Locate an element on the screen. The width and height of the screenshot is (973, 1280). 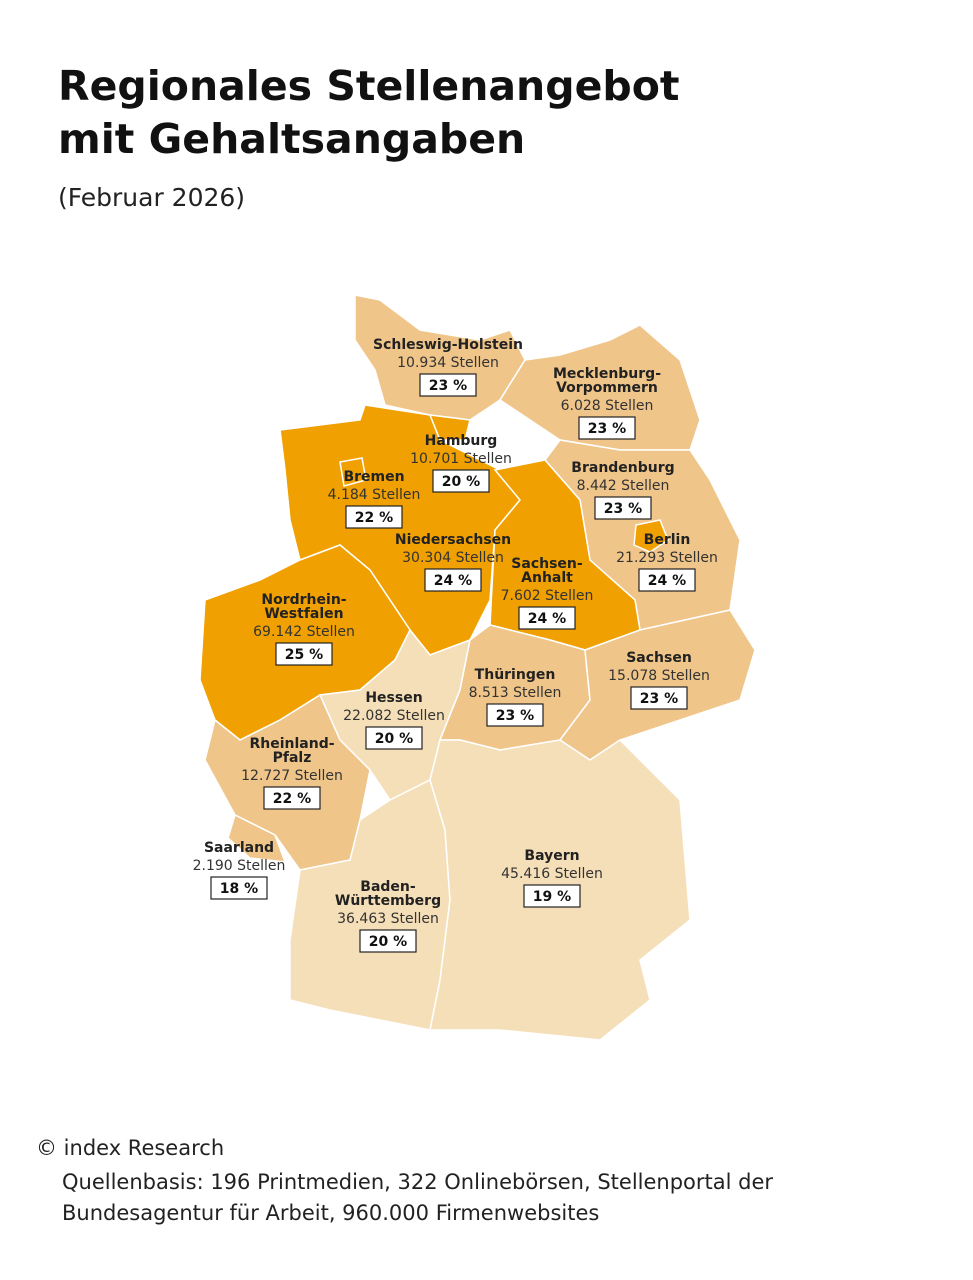
share-value: 25 % is located at coordinates (304, 655).